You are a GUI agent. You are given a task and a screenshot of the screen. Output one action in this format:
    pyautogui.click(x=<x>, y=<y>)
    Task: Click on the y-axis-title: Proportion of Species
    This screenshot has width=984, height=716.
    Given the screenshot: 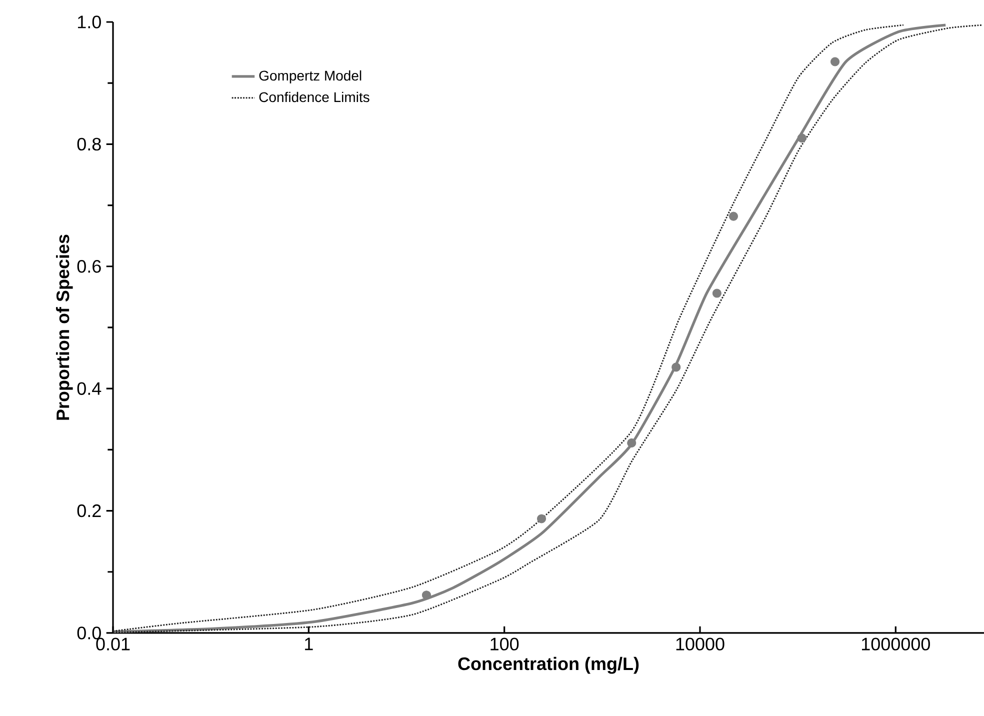 What is the action you would take?
    pyautogui.click(x=64, y=327)
    